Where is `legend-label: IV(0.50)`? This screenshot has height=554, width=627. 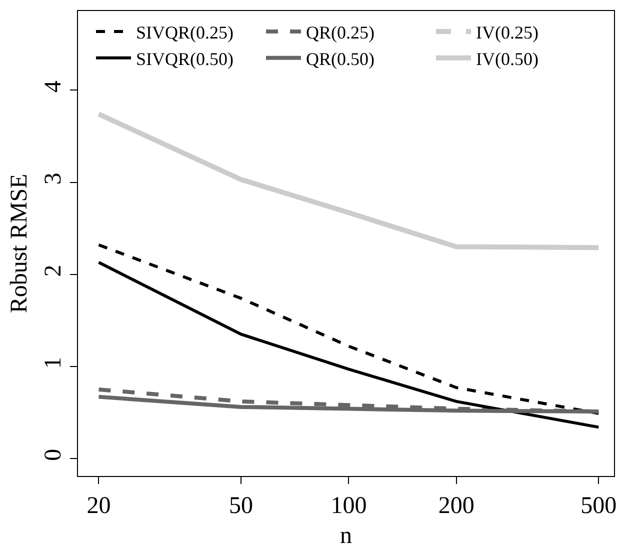
legend-label: IV(0.50) is located at coordinates (507, 58).